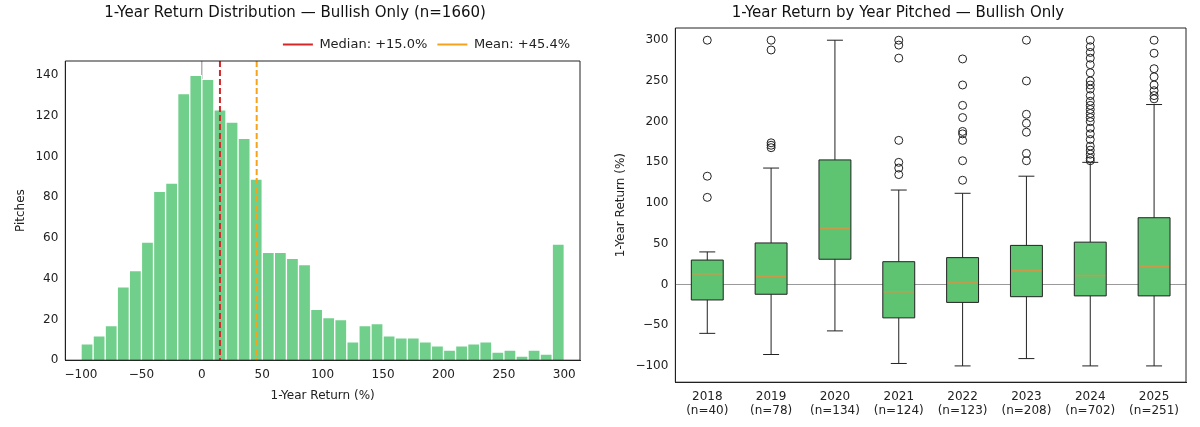 The width and height of the screenshot is (1200, 427). I want to click on y-tick-label: 50, so click(661, 242).